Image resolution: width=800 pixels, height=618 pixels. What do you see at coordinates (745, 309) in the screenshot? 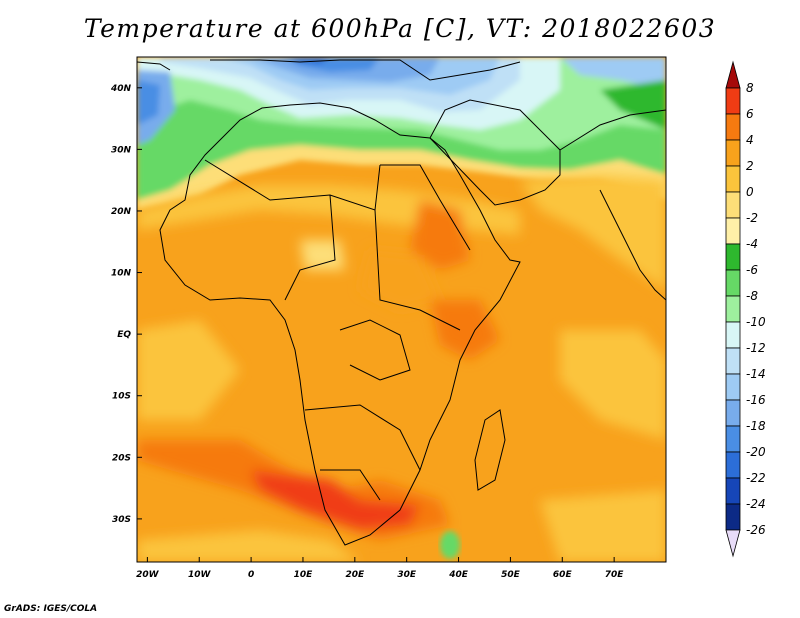
I see `colorbar: 8 6 4 2 0 -2 -4 -6 -8 -10 -12 -14 -16 -18 -20 -22 -24 -26` at bounding box center [745, 309].